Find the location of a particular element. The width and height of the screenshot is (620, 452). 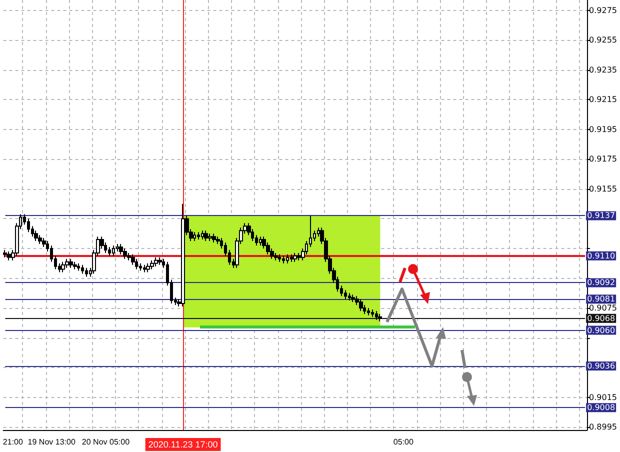

x-tick-label: 05:00 is located at coordinates (403, 442).